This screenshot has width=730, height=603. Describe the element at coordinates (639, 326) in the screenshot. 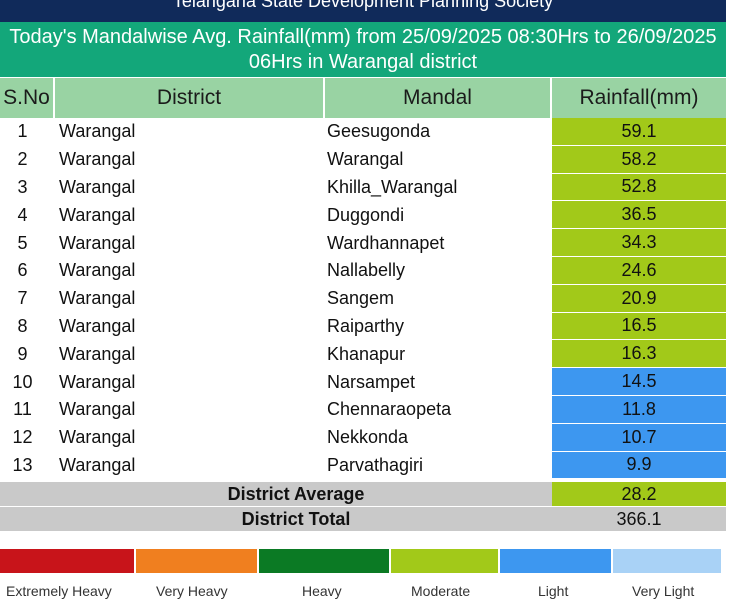

I see `cell-rainfall: 16.5` at that location.